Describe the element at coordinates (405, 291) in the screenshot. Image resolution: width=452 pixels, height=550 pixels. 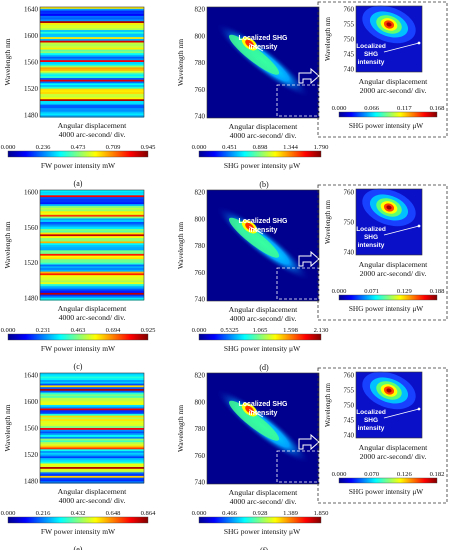
I see `colorbar-tick-label: 0.129` at that location.